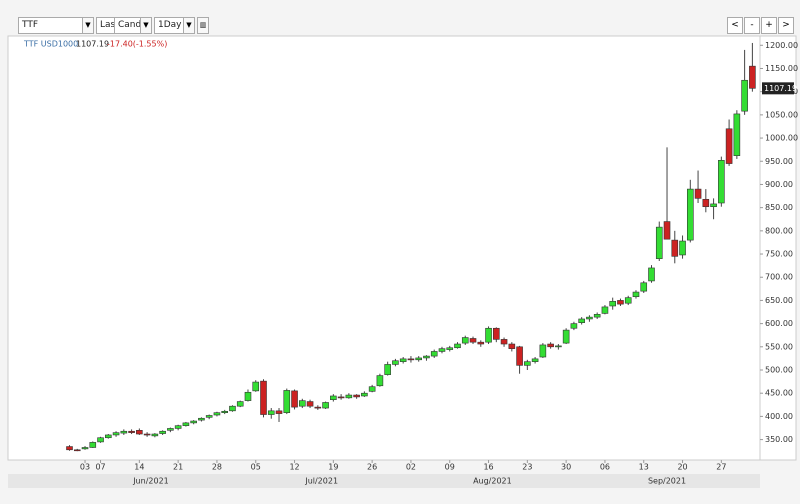 The width and height of the screenshot is (800, 504). Describe the element at coordinates (778, 248) in the screenshot. I see `y-axis-area` at that location.